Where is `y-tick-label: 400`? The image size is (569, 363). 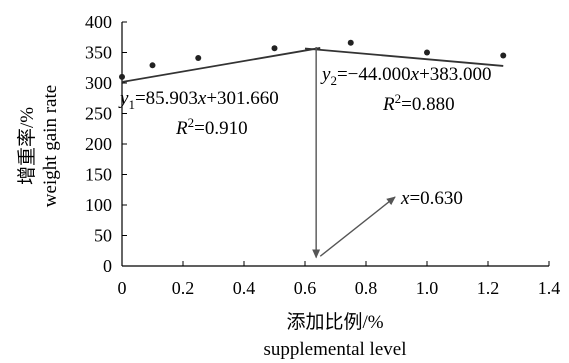
y-tick-label: 400 is located at coordinates (98, 22).